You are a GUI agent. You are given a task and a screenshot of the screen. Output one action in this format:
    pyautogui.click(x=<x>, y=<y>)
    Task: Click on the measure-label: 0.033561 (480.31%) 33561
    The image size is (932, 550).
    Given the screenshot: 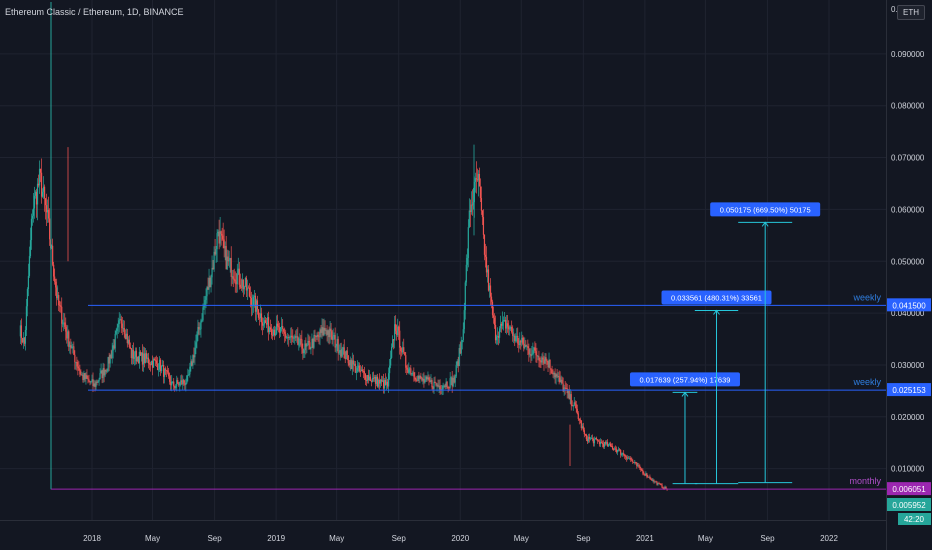 What is the action you would take?
    pyautogui.click(x=716, y=298)
    